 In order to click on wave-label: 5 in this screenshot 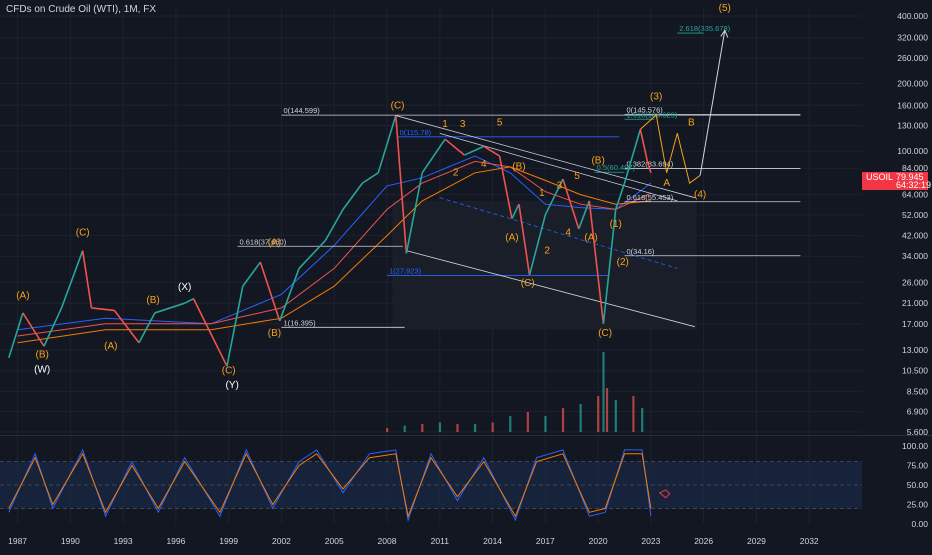, I will do `click(500, 123)`.